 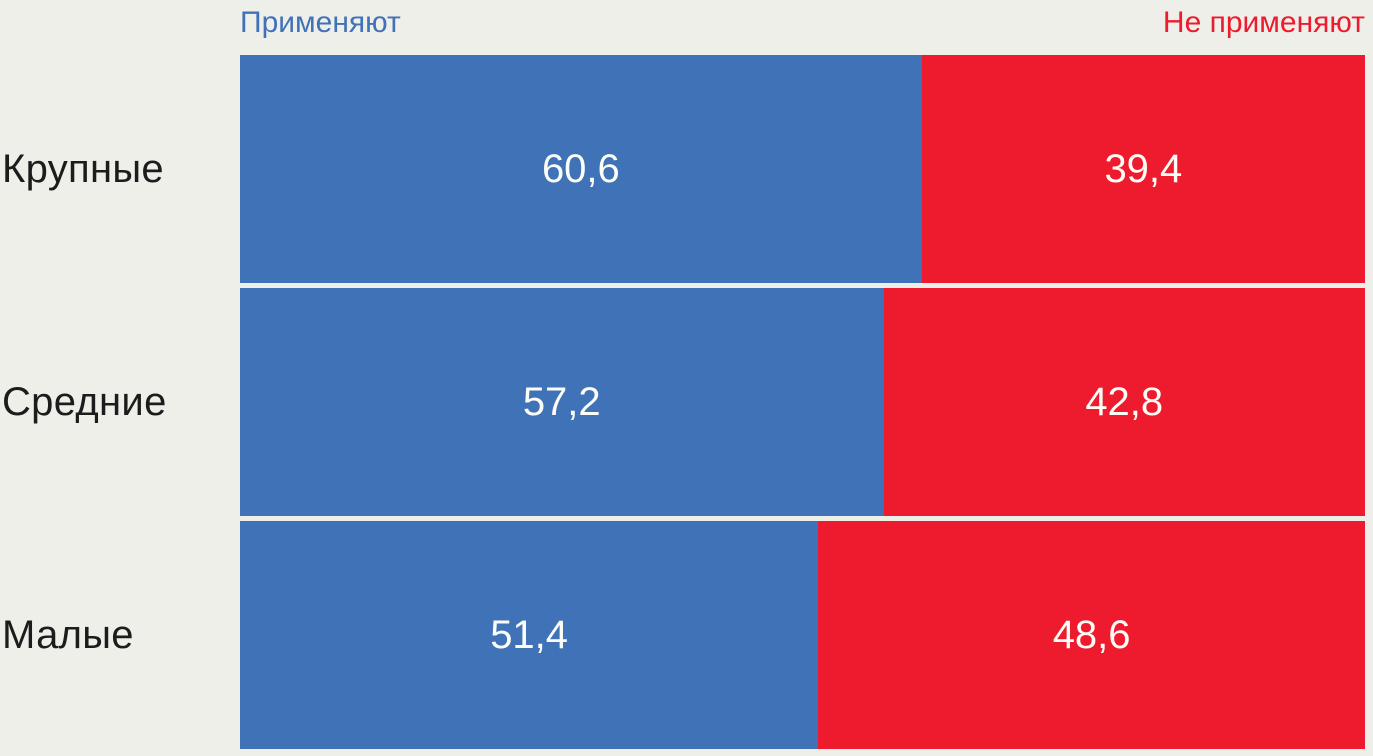 What do you see at coordinates (68, 634) in the screenshot?
I see `category-label: Малые` at bounding box center [68, 634].